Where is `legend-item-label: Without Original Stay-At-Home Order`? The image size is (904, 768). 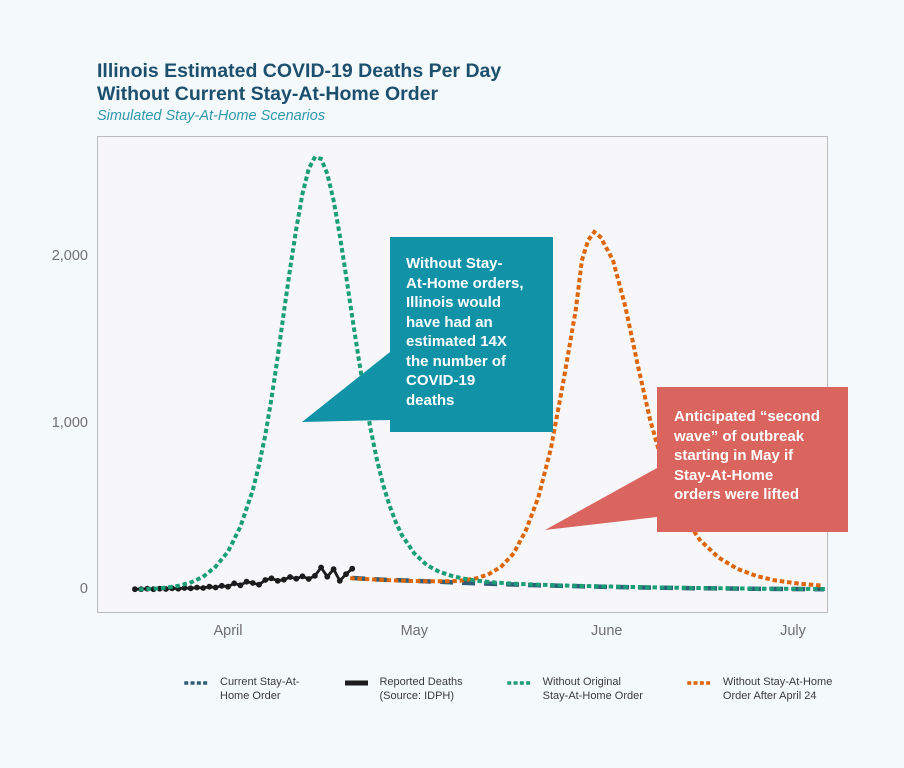
legend-item-label: Without Original Stay-At-Home Order is located at coordinates (592, 689).